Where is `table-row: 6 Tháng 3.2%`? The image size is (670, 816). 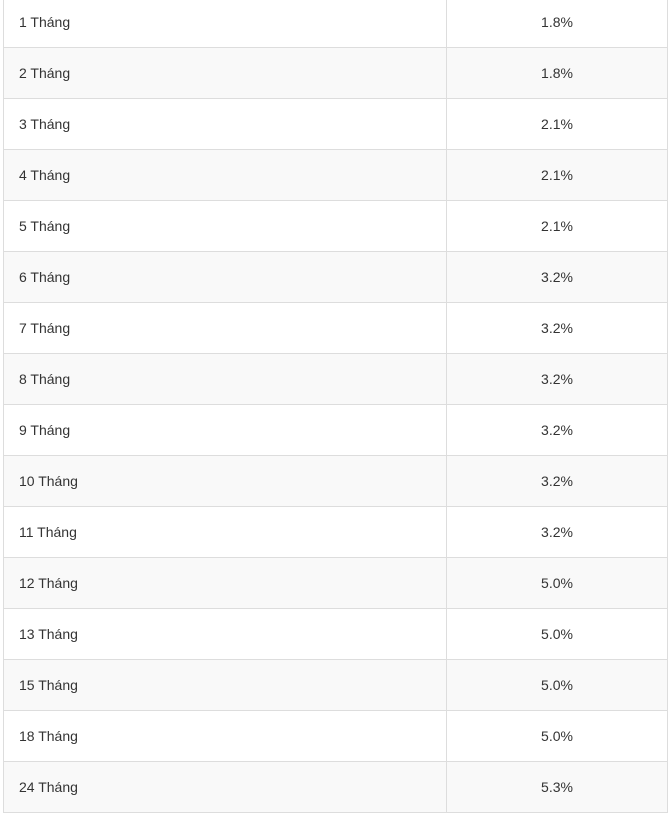 table-row: 6 Tháng 3.2% is located at coordinates (335, 277).